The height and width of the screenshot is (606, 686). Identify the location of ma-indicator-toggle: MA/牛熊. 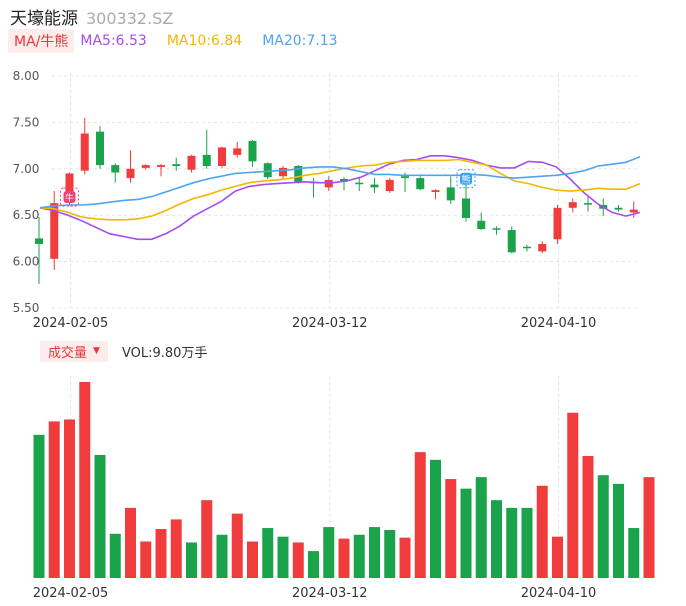
(41, 41).